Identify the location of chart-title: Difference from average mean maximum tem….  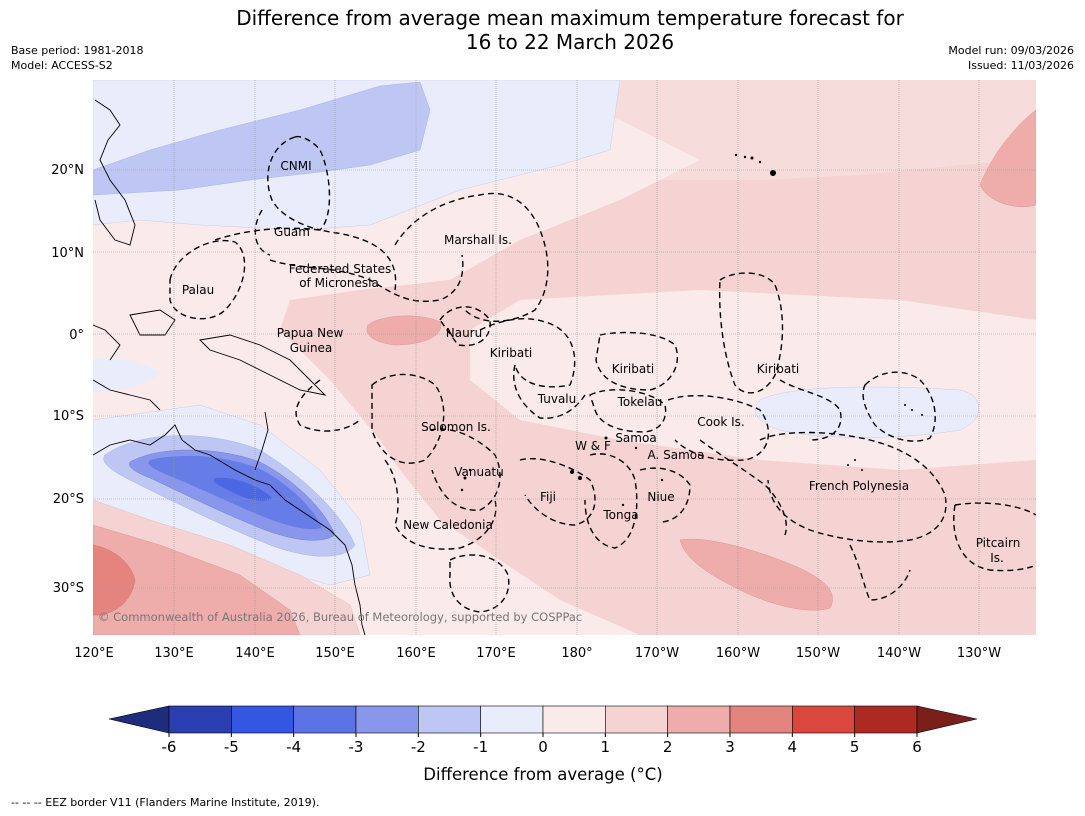
(542, 30).